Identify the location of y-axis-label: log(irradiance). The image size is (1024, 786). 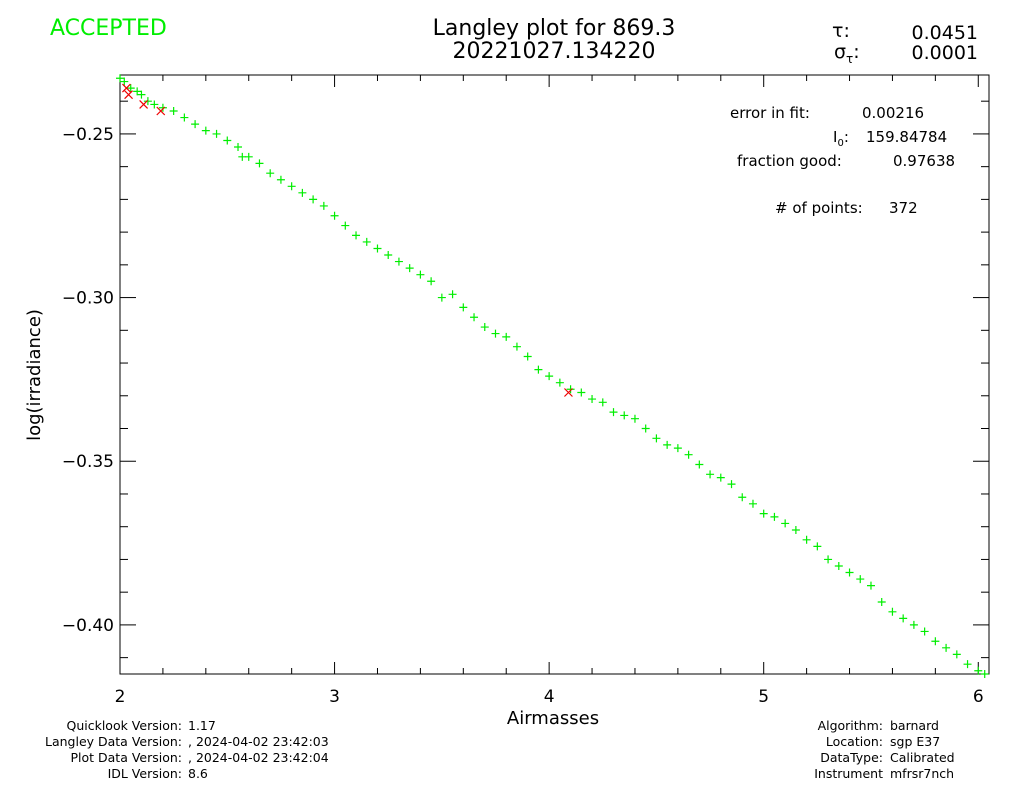
(34, 375).